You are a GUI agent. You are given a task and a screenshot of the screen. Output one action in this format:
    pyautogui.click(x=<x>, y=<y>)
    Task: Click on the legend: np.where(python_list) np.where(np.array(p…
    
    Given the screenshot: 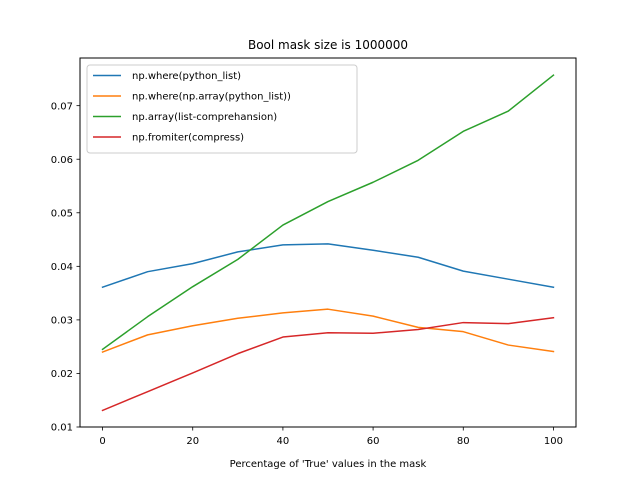 What is the action you would take?
    pyautogui.click(x=222, y=109)
    